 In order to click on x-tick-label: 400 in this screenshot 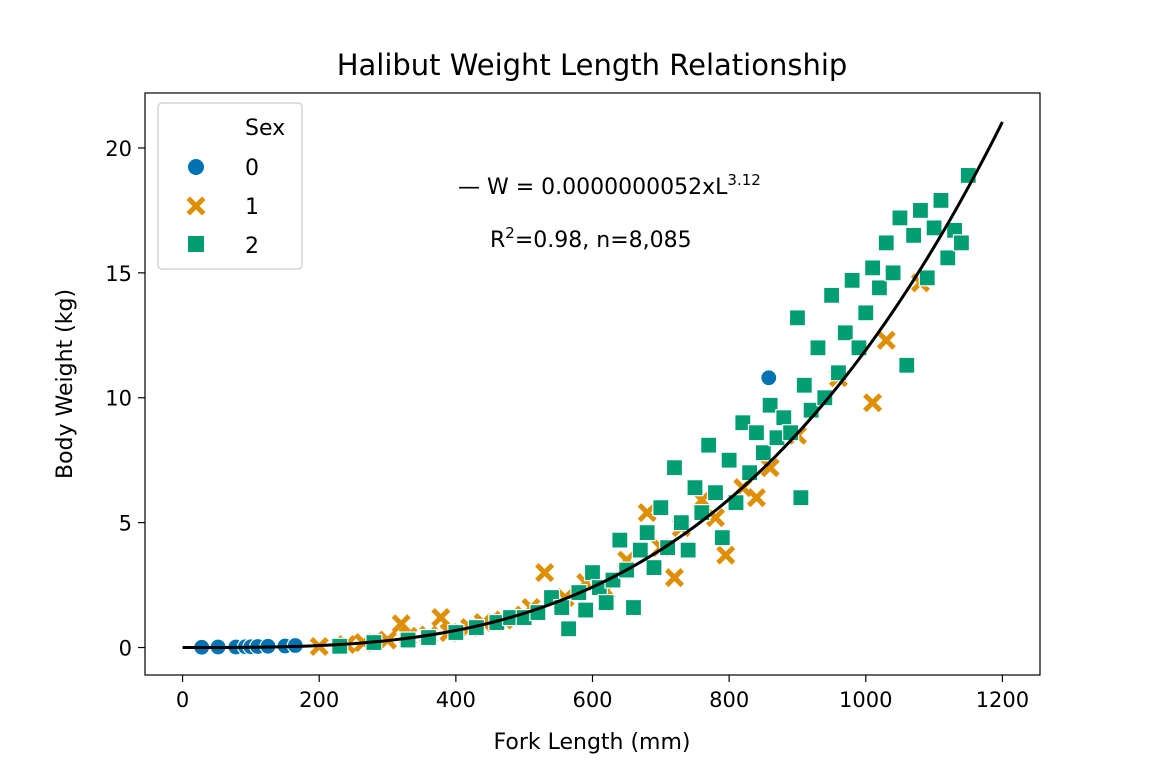, I will do `click(456, 700)`.